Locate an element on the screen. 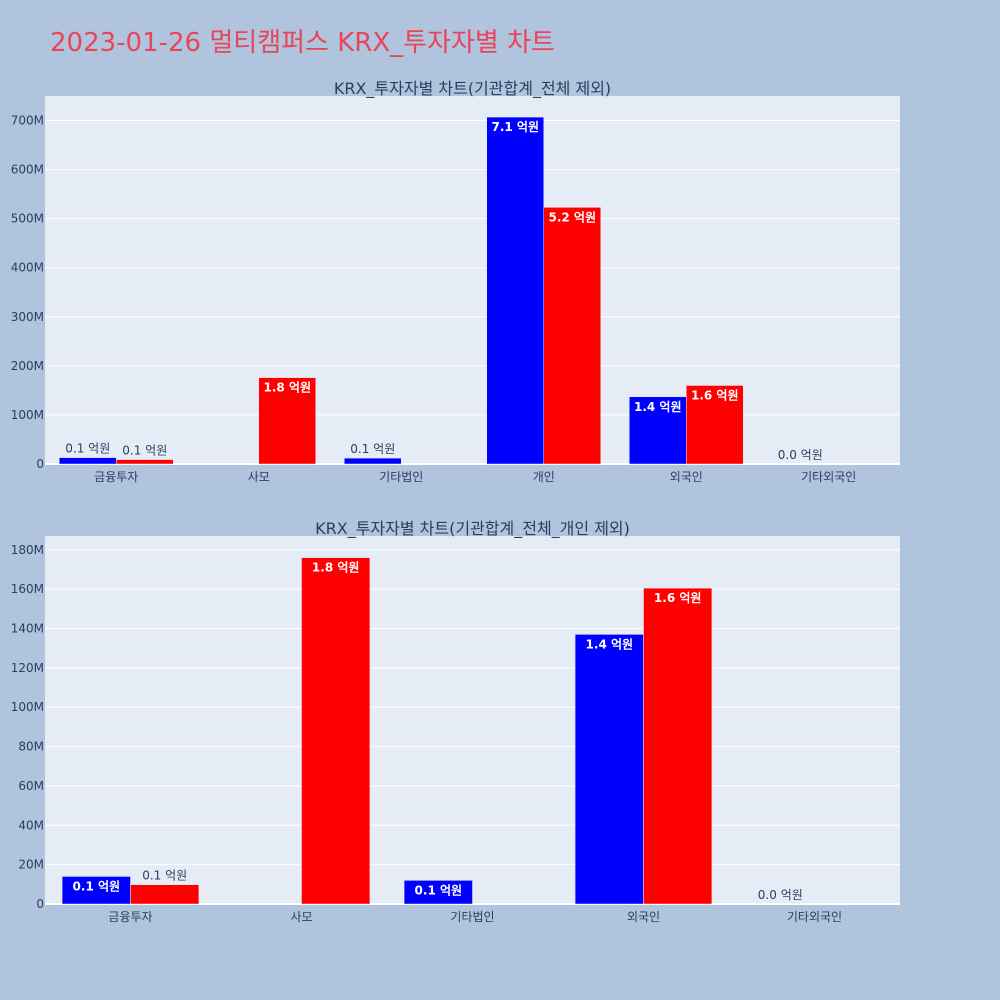 This screenshot has height=1000, width=1000. chart-title: KRX_투자자별 차트(기관합계_전체 제외) is located at coordinates (472, 89).